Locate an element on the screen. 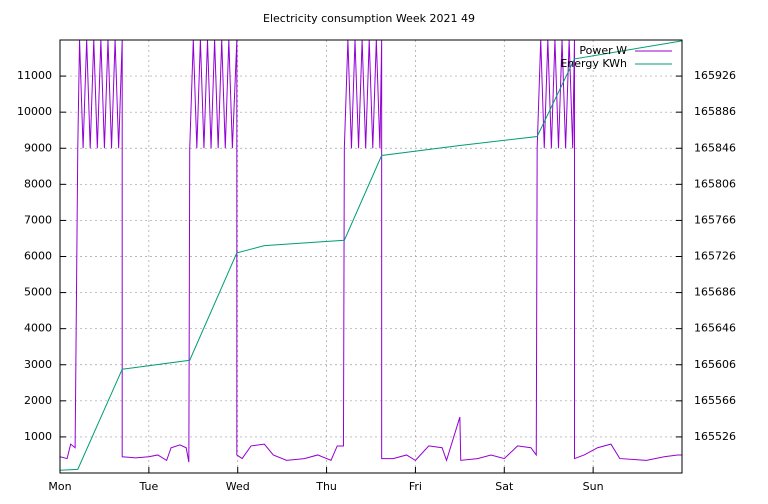 The image size is (768, 504). y2-tick-label: 165766 is located at coordinates (715, 219).